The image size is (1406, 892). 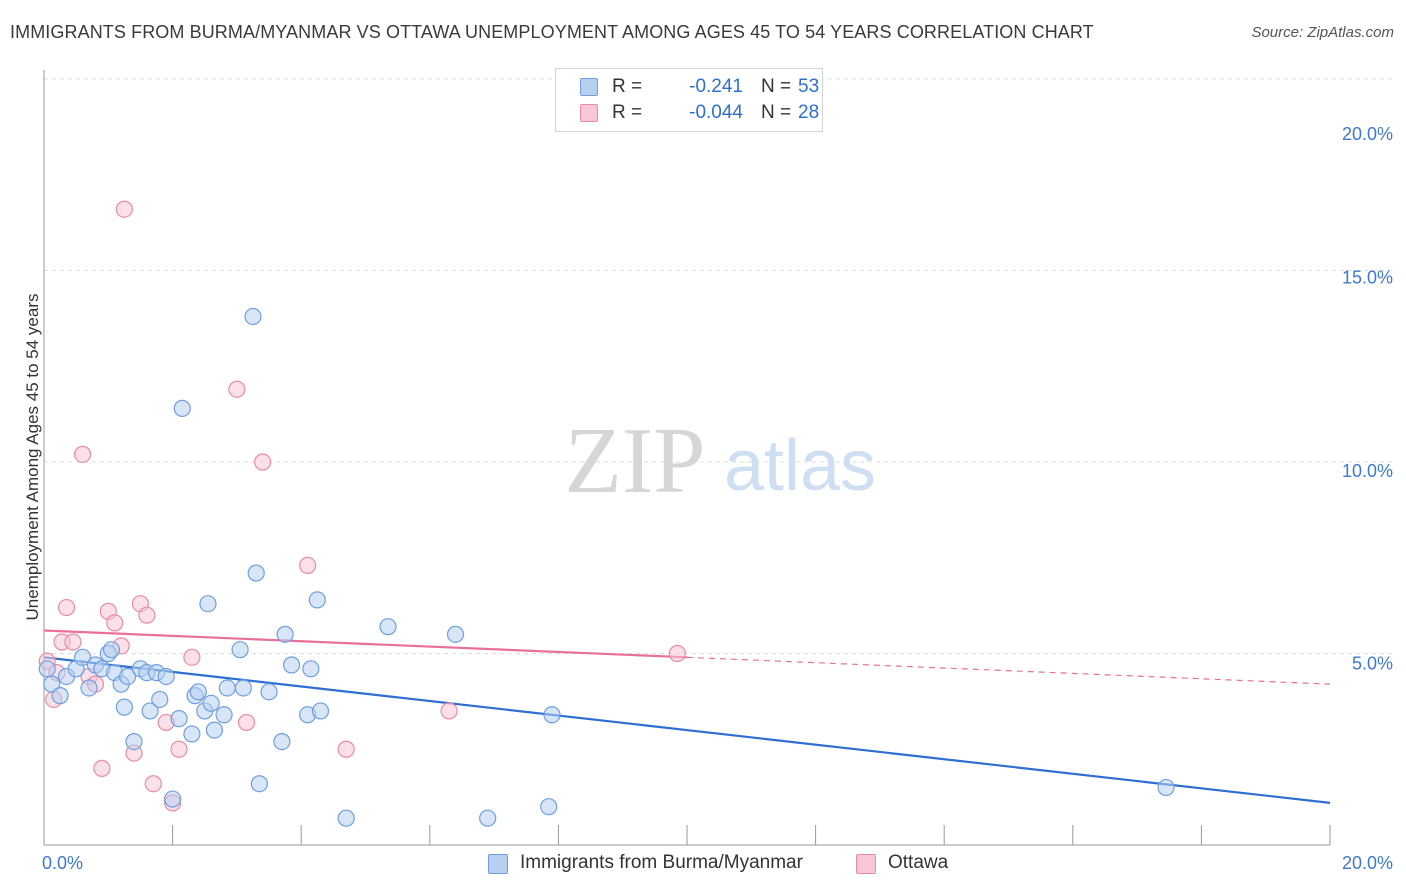 What do you see at coordinates (1367, 471) in the screenshot?
I see `y-tick-label: 10.0%` at bounding box center [1367, 471].